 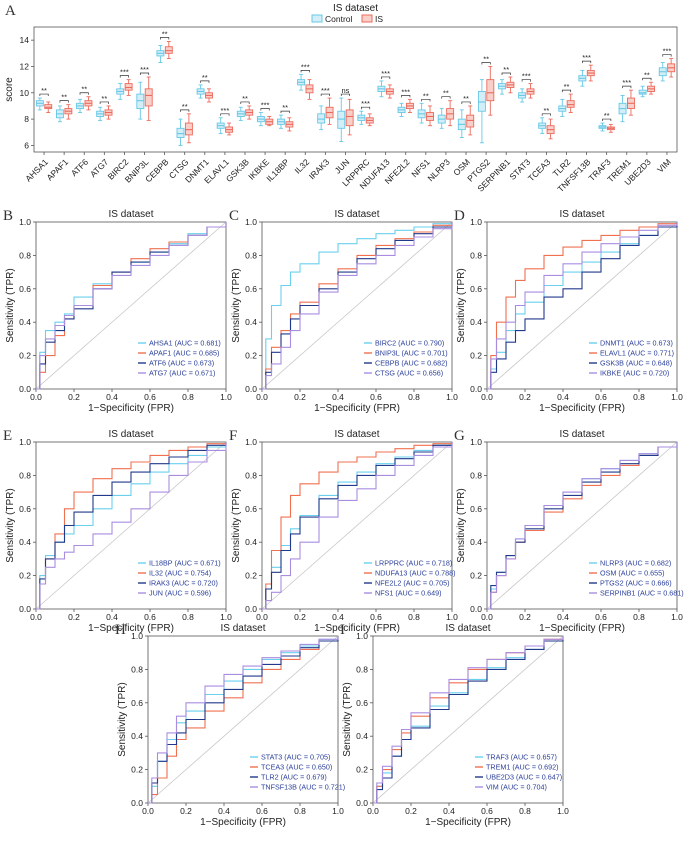 I want to click on control-box, so click(x=341, y=119).